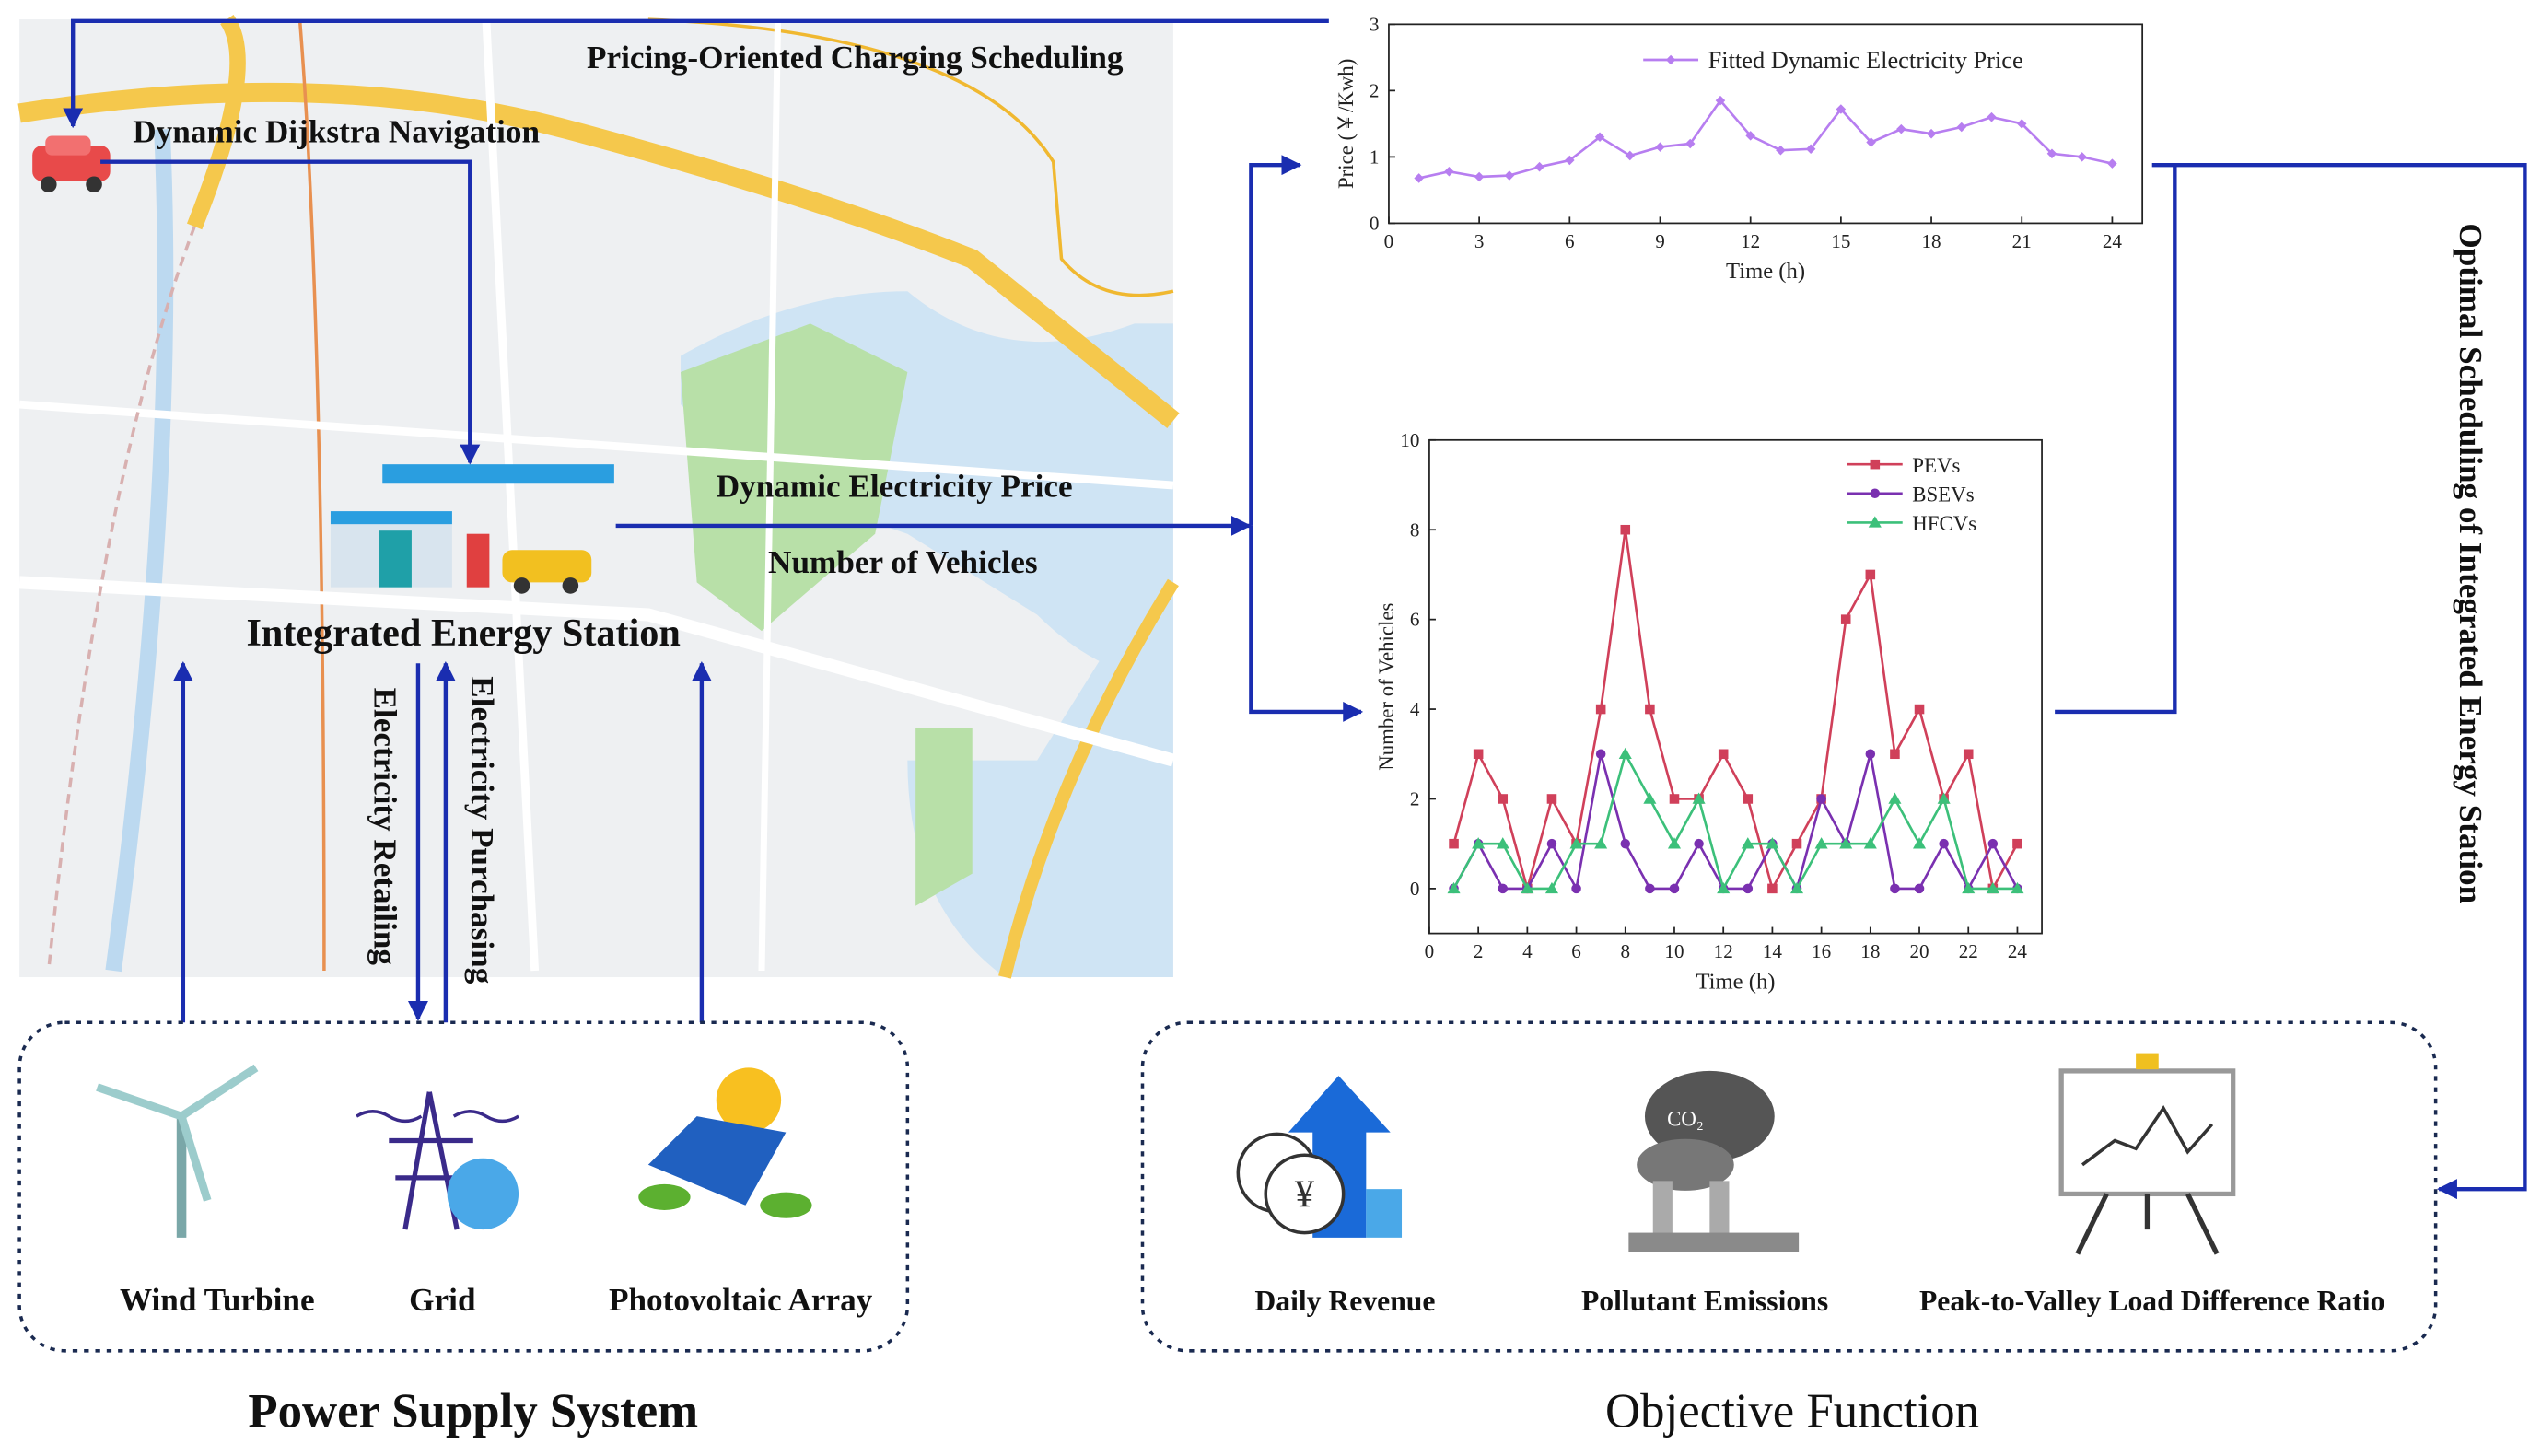 The image size is (2541, 1456). I want to click on supply-box, so click(463, 1186).